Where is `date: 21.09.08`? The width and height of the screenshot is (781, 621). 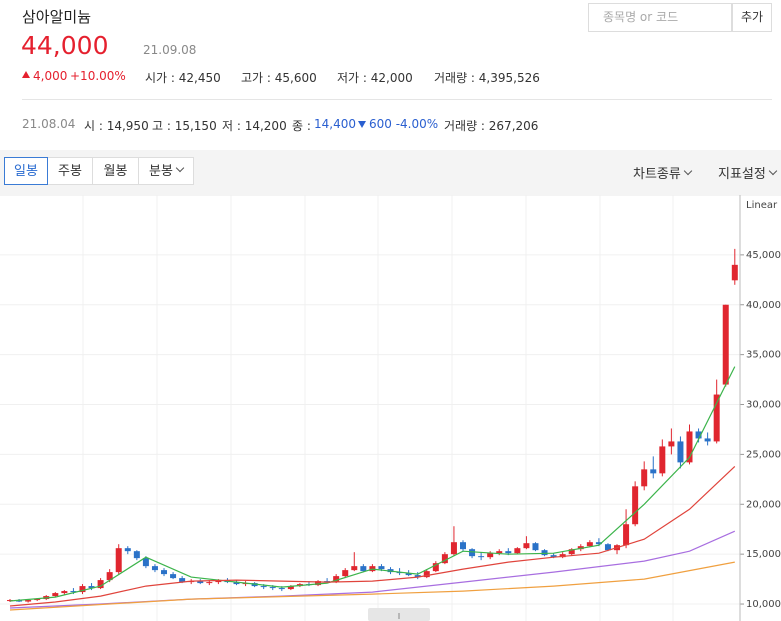
date: 21.09.08 is located at coordinates (170, 50).